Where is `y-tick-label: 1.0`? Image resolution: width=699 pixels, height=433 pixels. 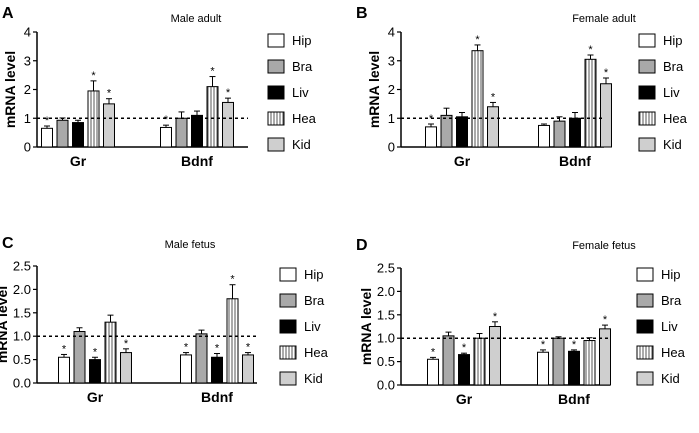
y-tick-label: 1.0 is located at coordinates (386, 338).